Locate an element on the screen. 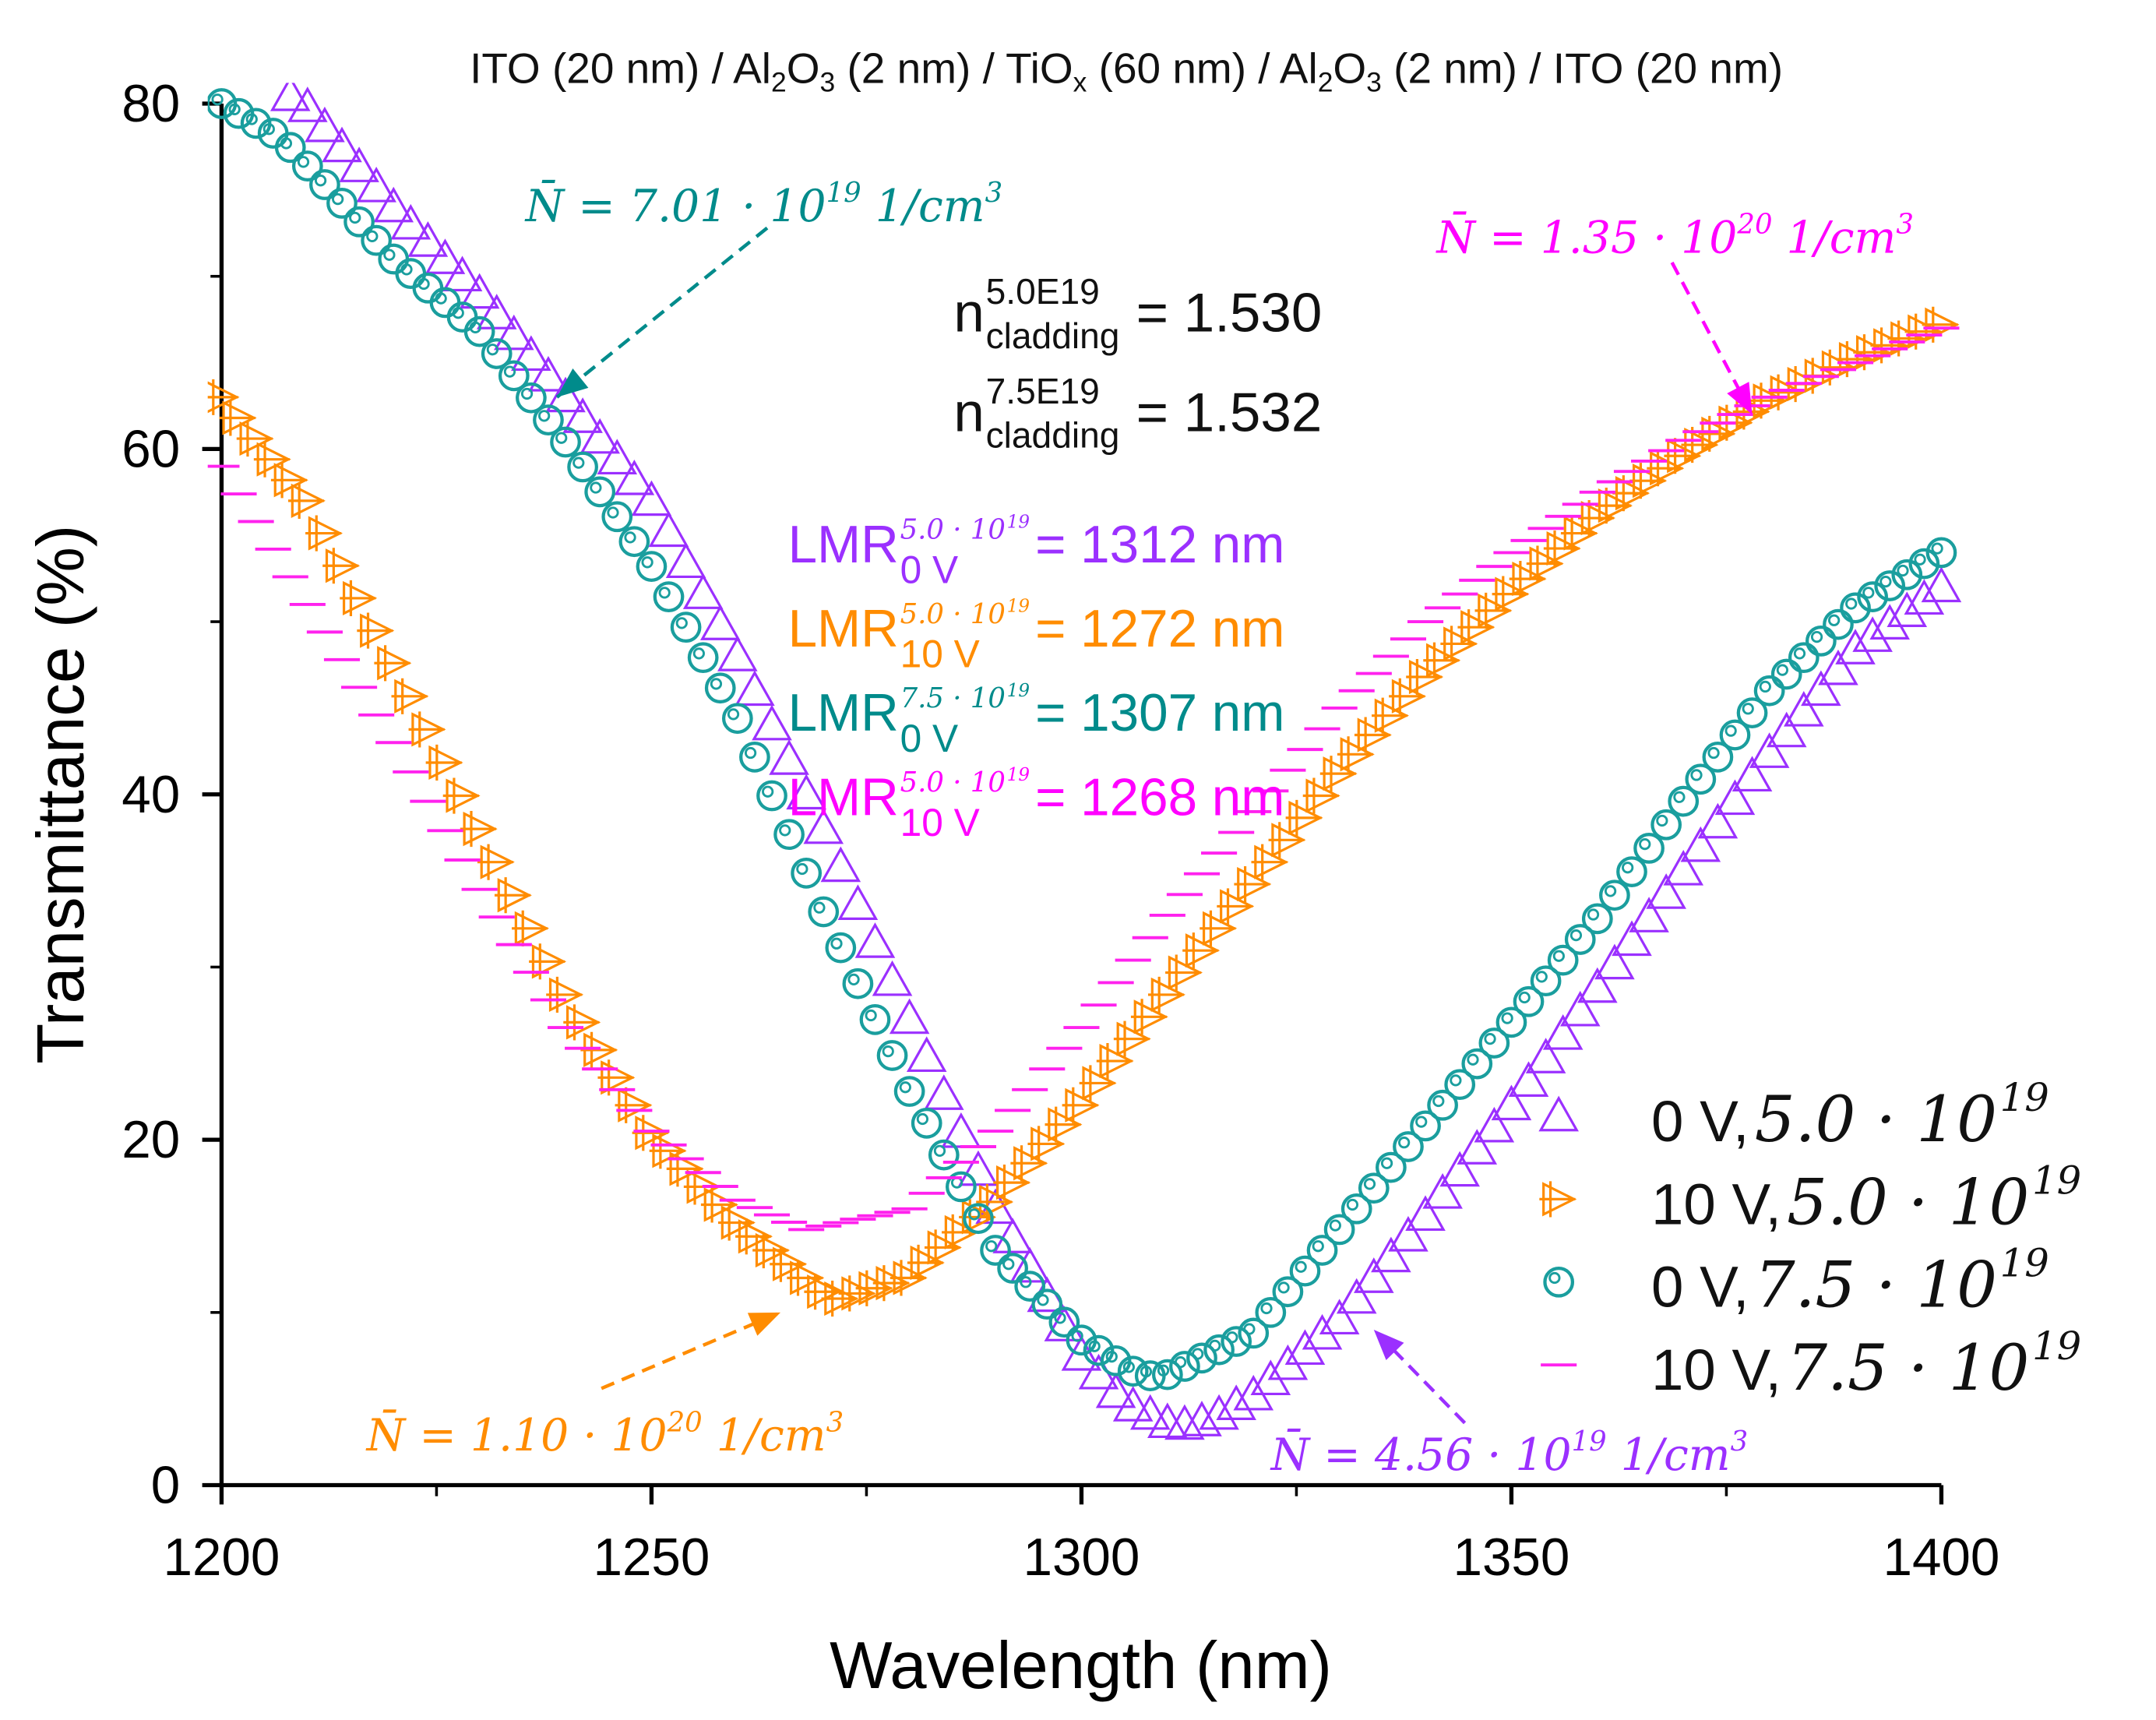  legend-item: 0 V, 7.5 · 10 19 is located at coordinates (1796, 1282).